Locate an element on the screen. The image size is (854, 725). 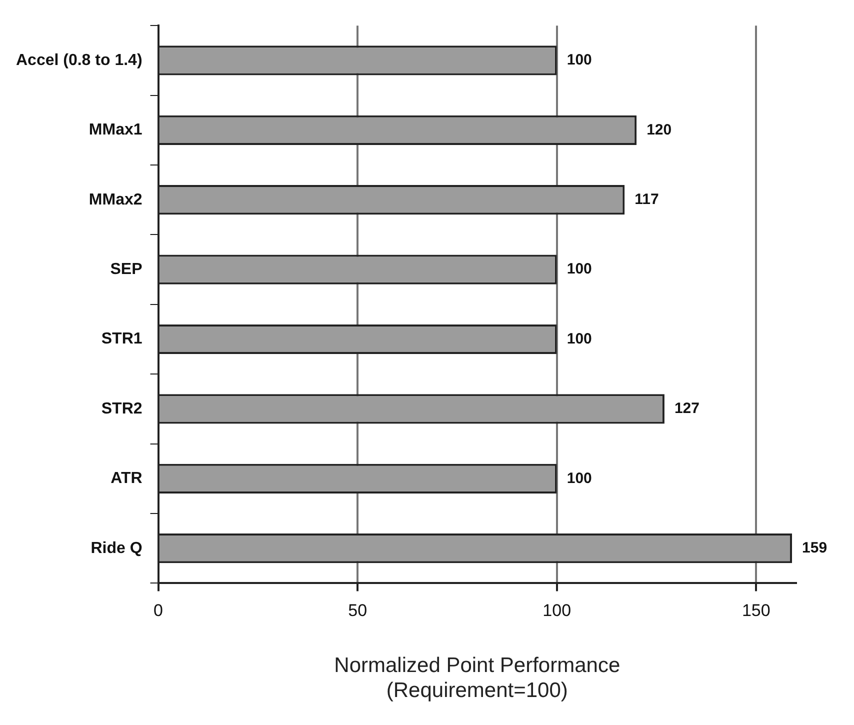
y-tick-label: MMax1 is located at coordinates (115, 130).